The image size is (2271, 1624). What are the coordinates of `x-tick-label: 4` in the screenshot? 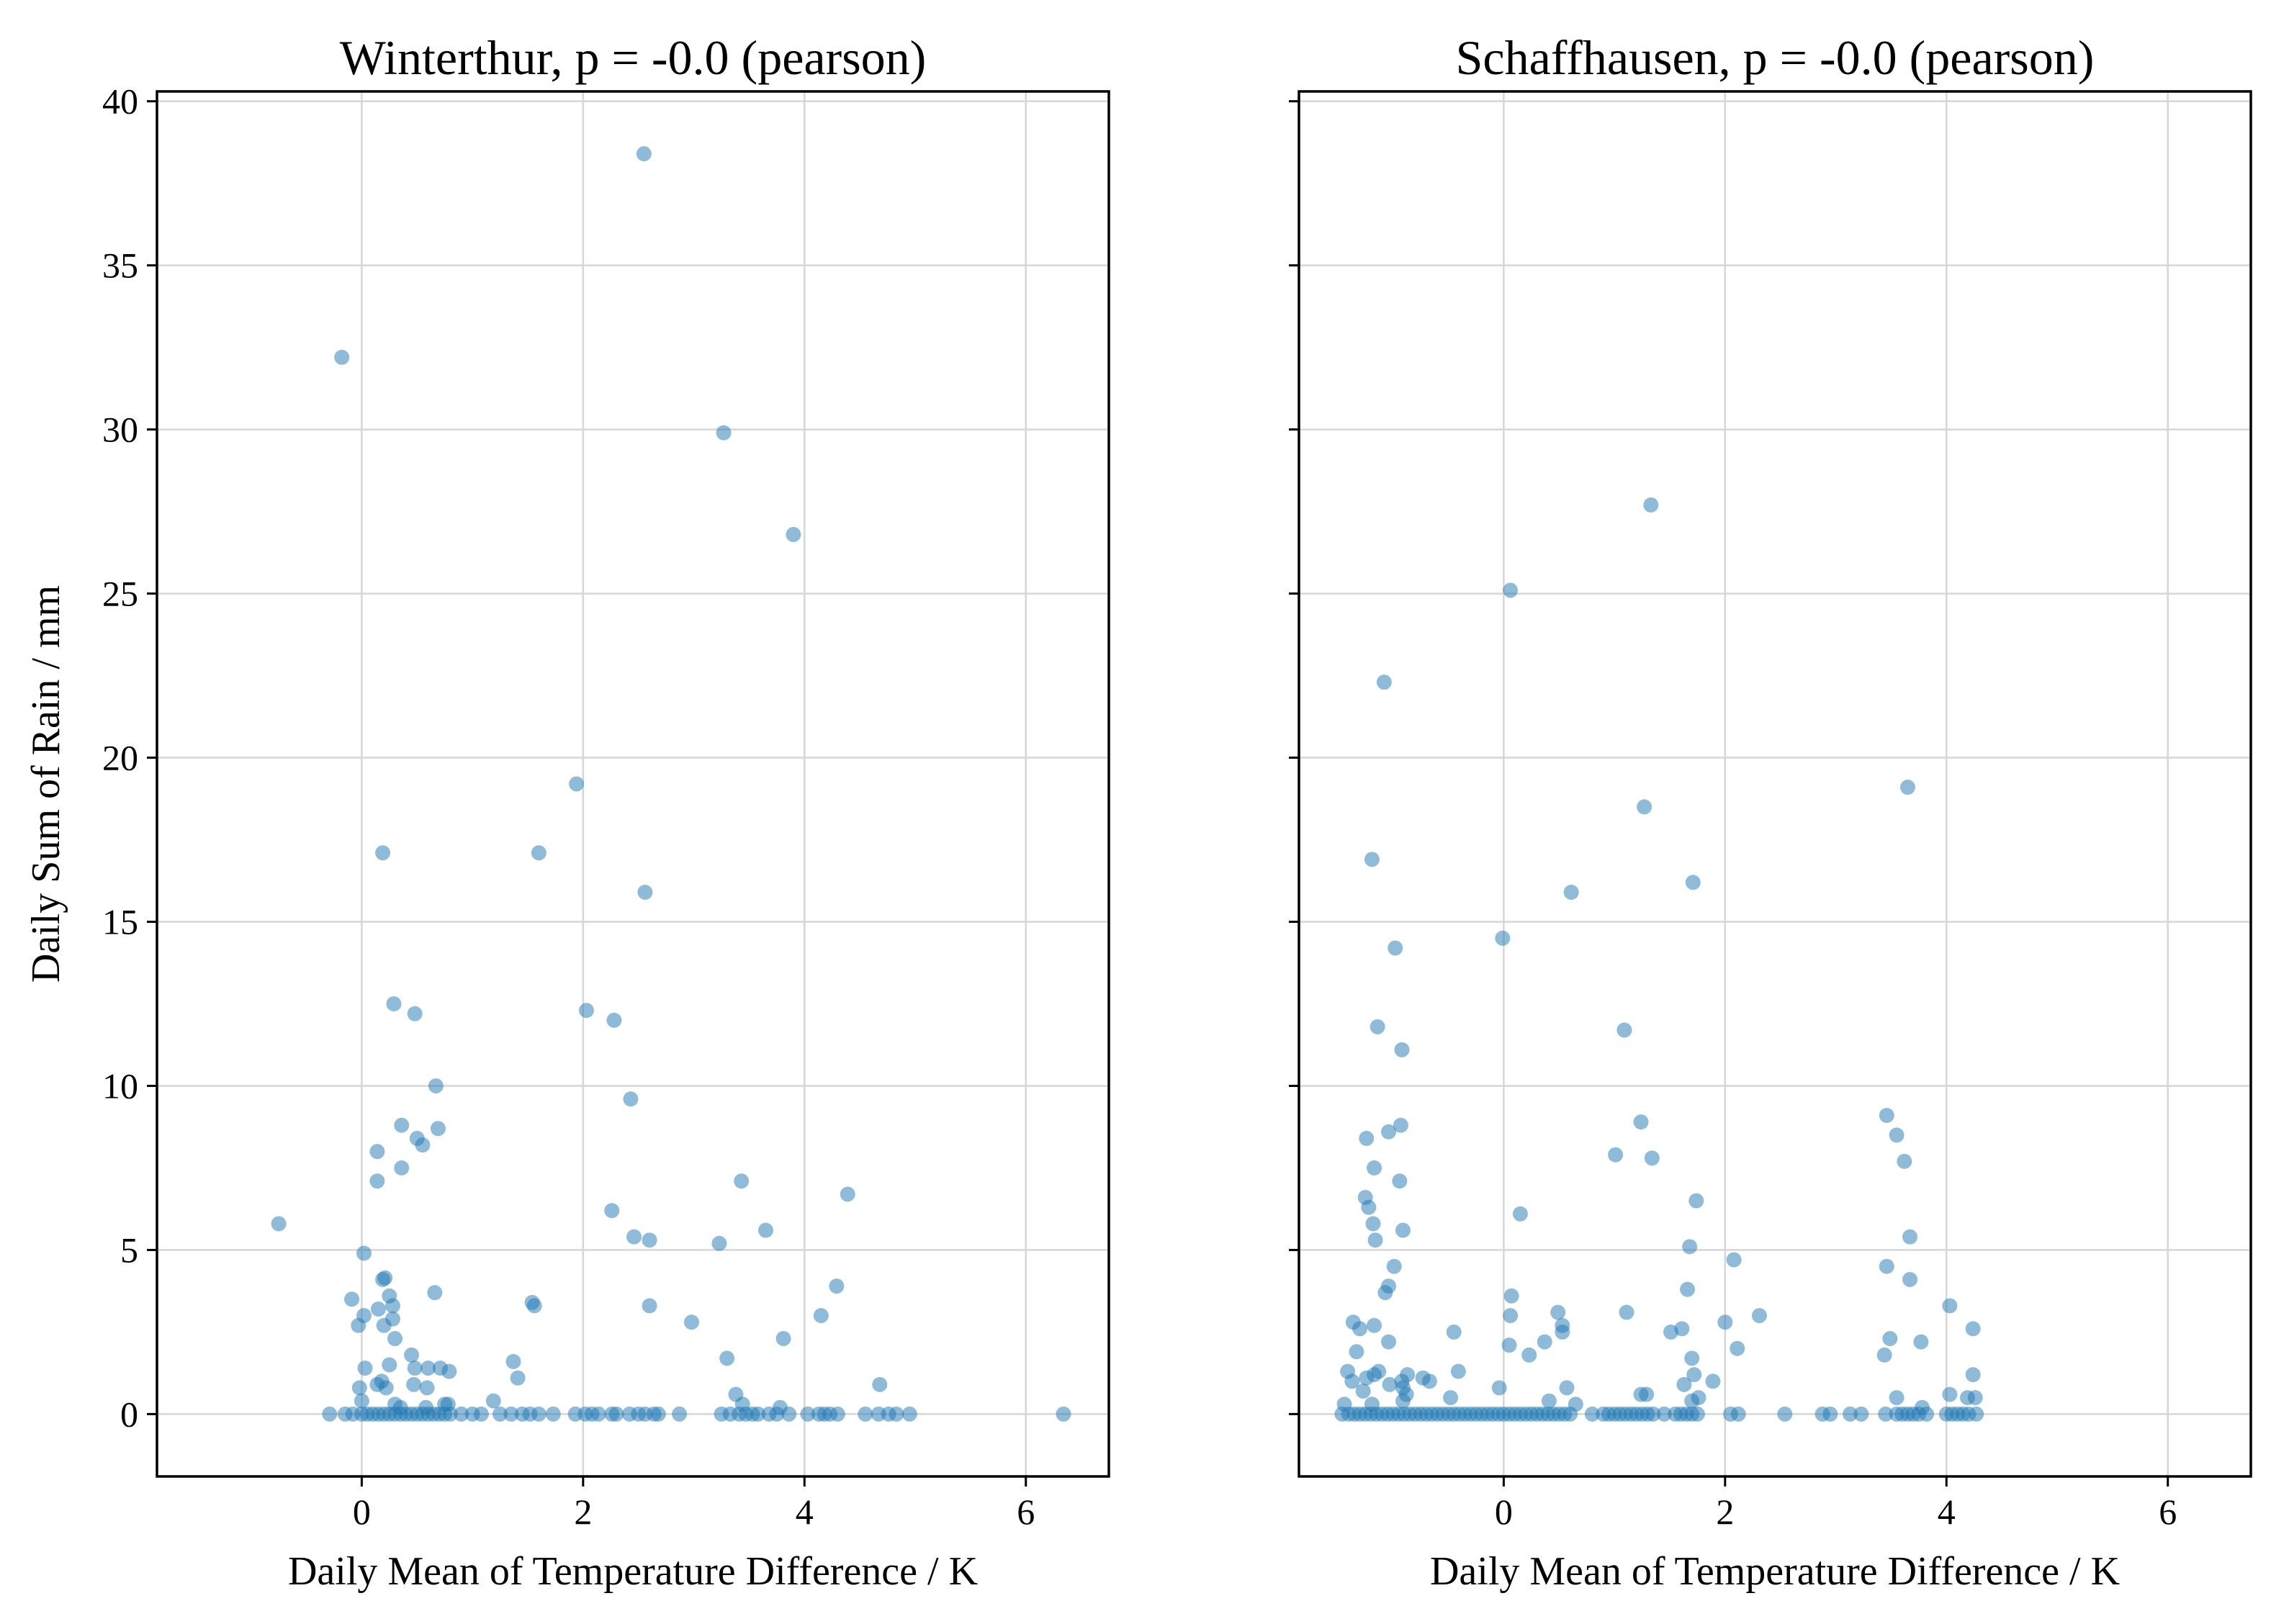 It's located at (805, 1512).